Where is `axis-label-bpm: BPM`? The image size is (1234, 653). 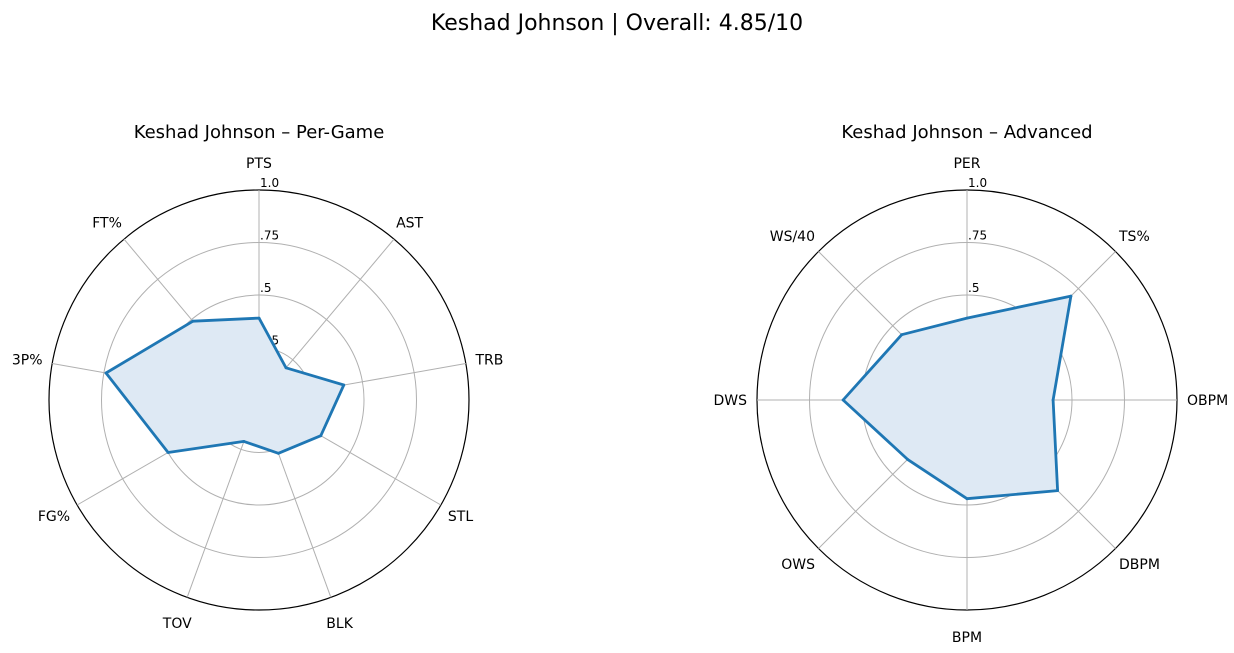 axis-label-bpm: BPM is located at coordinates (967, 638).